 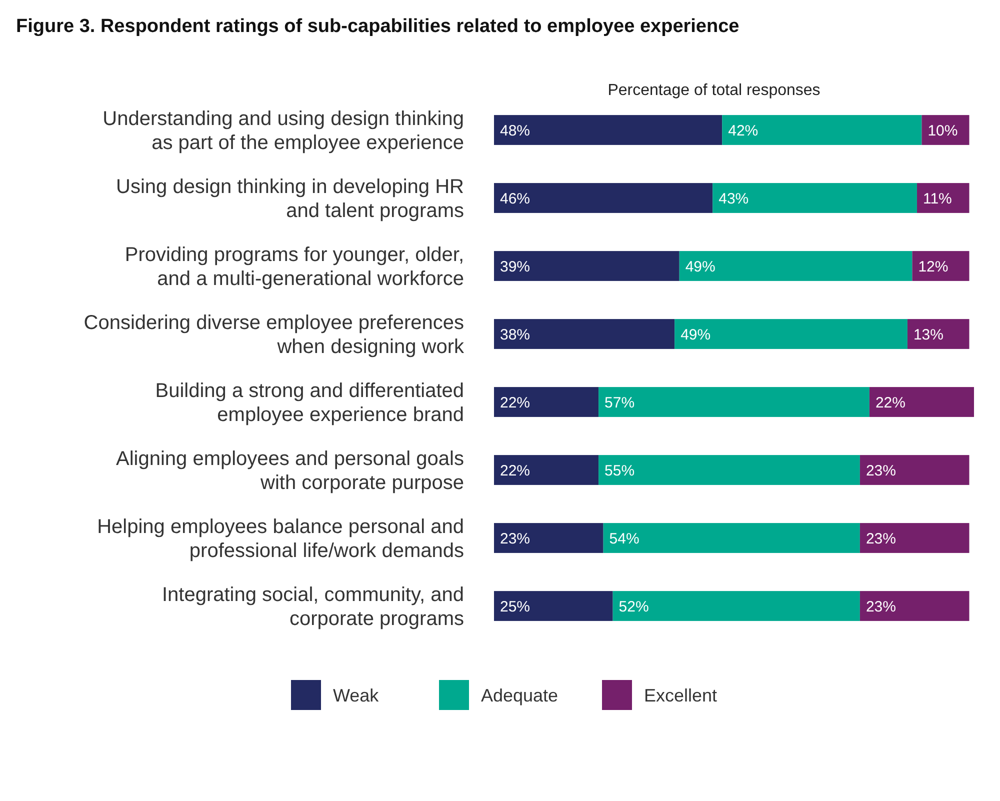 What do you see at coordinates (274, 335) in the screenshot?
I see `y-tick-label: Considering diverse employee preferences when designing work` at bounding box center [274, 335].